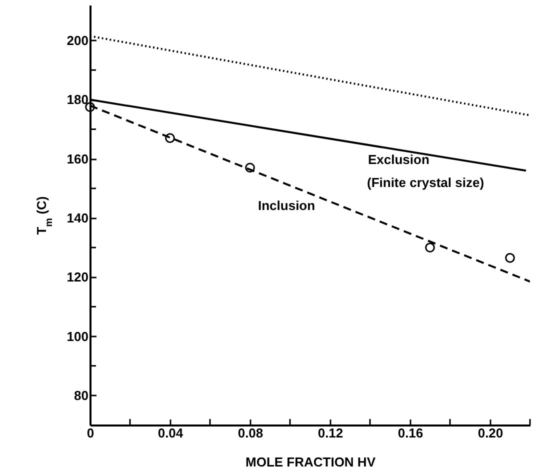  What do you see at coordinates (491, 433) in the screenshot?
I see `x-tick-label: 0.20` at bounding box center [491, 433].